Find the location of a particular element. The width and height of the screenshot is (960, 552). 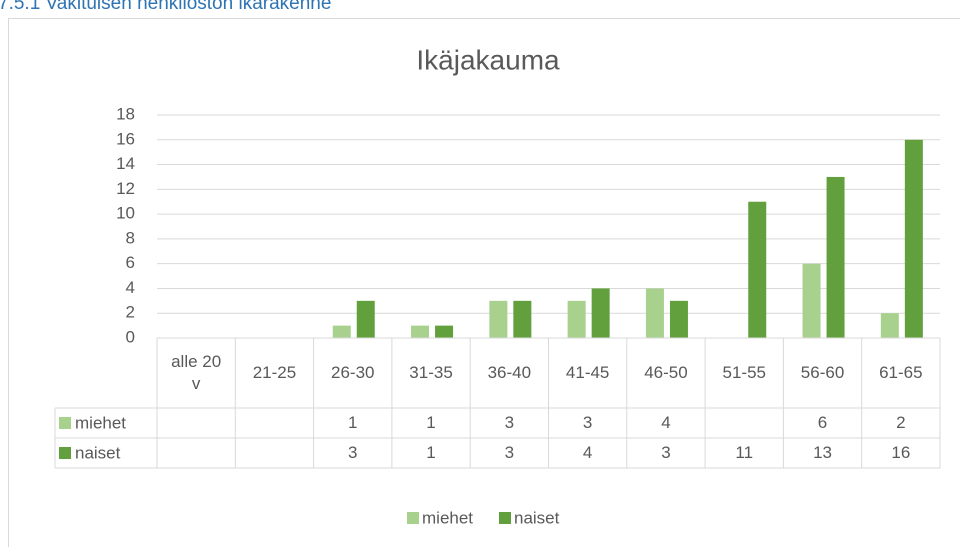

table-value-box: 6 is located at coordinates (822, 423).